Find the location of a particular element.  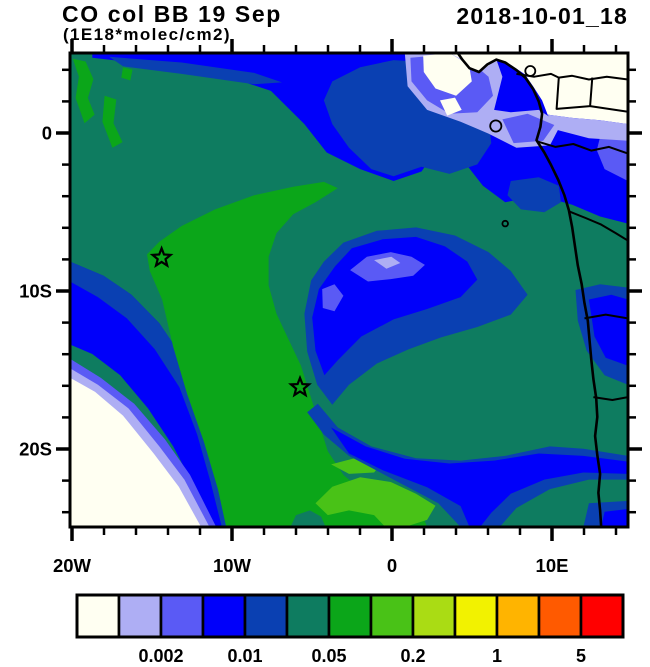

colorbar is located at coordinates (350, 616).